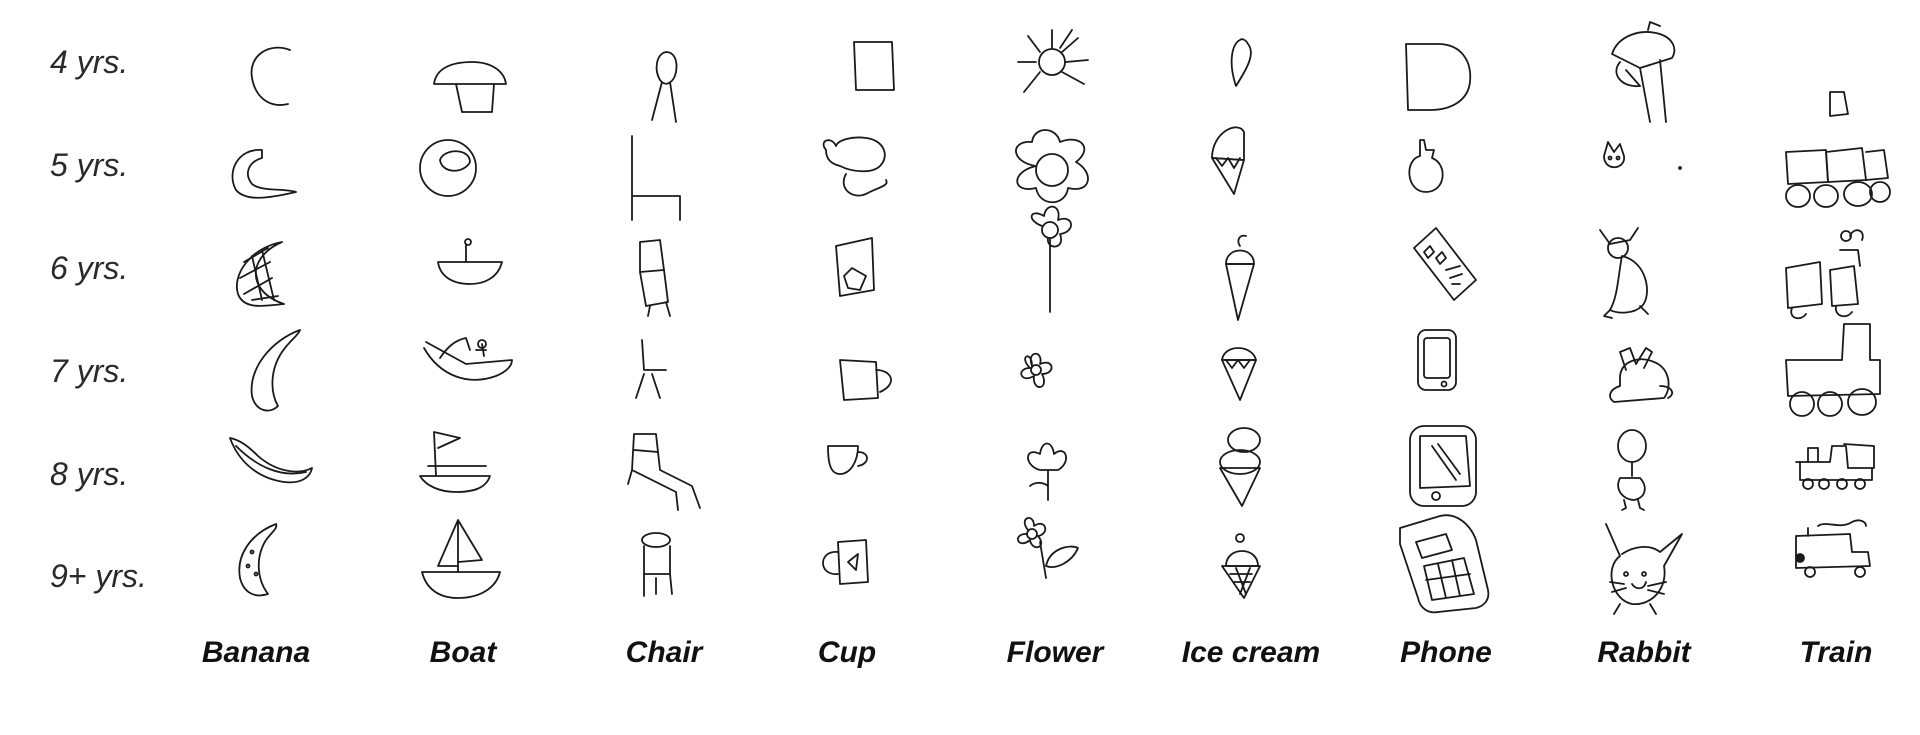  Describe the element at coordinates (463, 652) in the screenshot. I see `category-label-boat: Boat` at that location.